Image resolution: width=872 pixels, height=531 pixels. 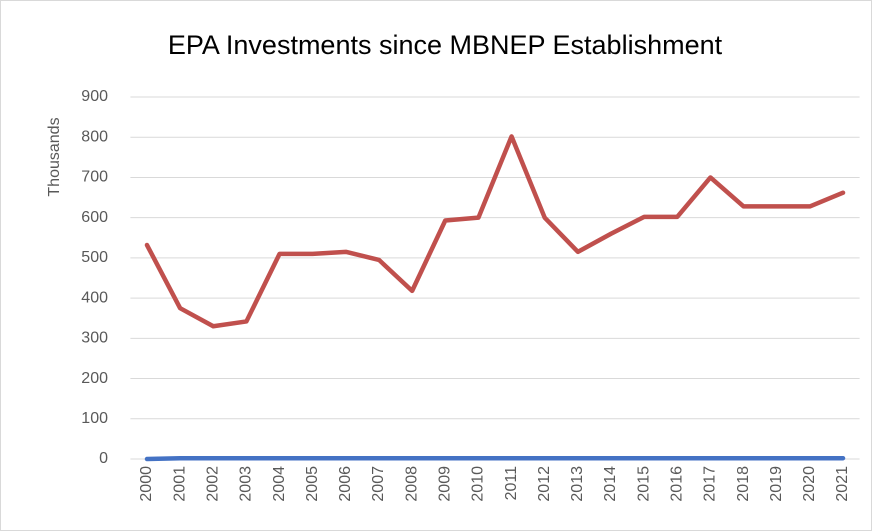 I want to click on y-tick-label: 600, so click(x=94, y=217).